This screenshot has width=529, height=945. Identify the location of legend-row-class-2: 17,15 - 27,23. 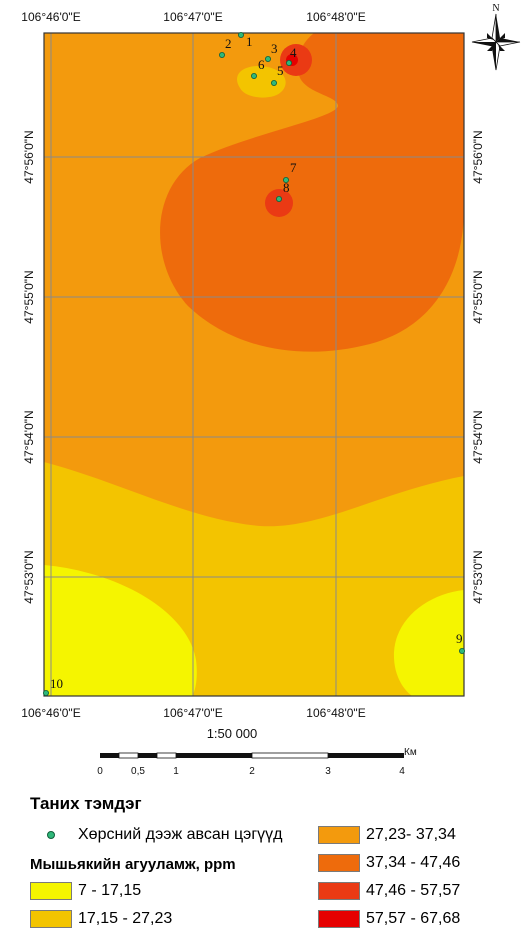
(101, 919).